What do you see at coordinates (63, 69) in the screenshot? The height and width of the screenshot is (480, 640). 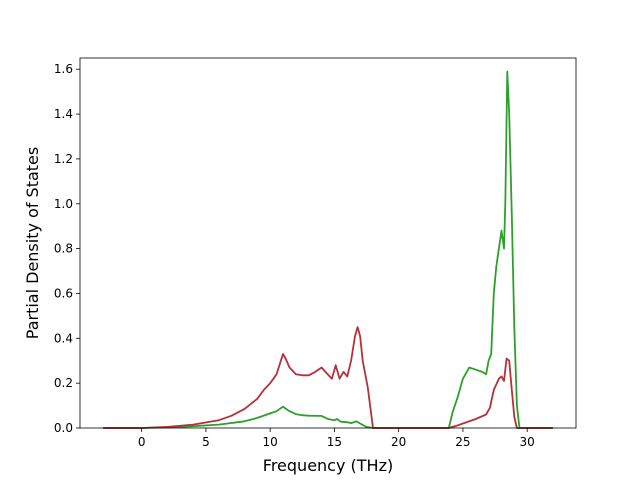 I see `y-tick-label: 1.6` at bounding box center [63, 69].